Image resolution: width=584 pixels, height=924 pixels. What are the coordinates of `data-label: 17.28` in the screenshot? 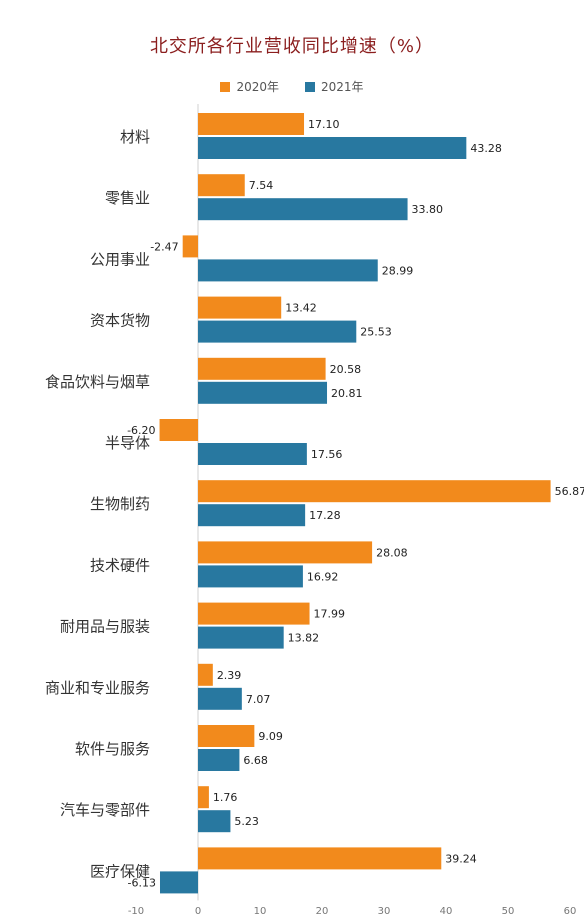 It's located at (325, 515).